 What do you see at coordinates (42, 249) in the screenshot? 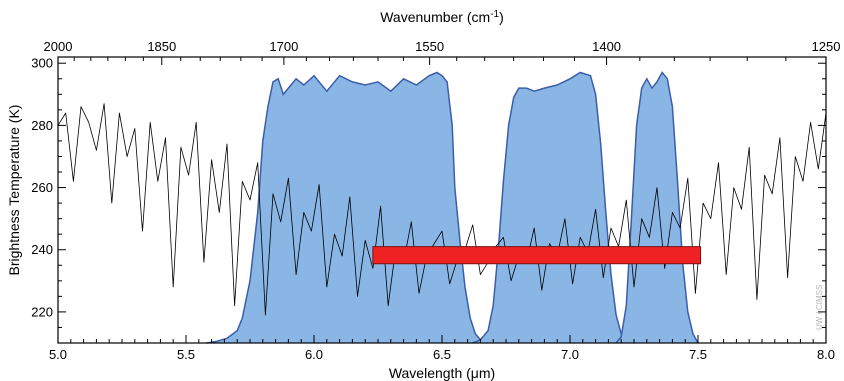
I see `y-tick-label: 240` at bounding box center [42, 249].